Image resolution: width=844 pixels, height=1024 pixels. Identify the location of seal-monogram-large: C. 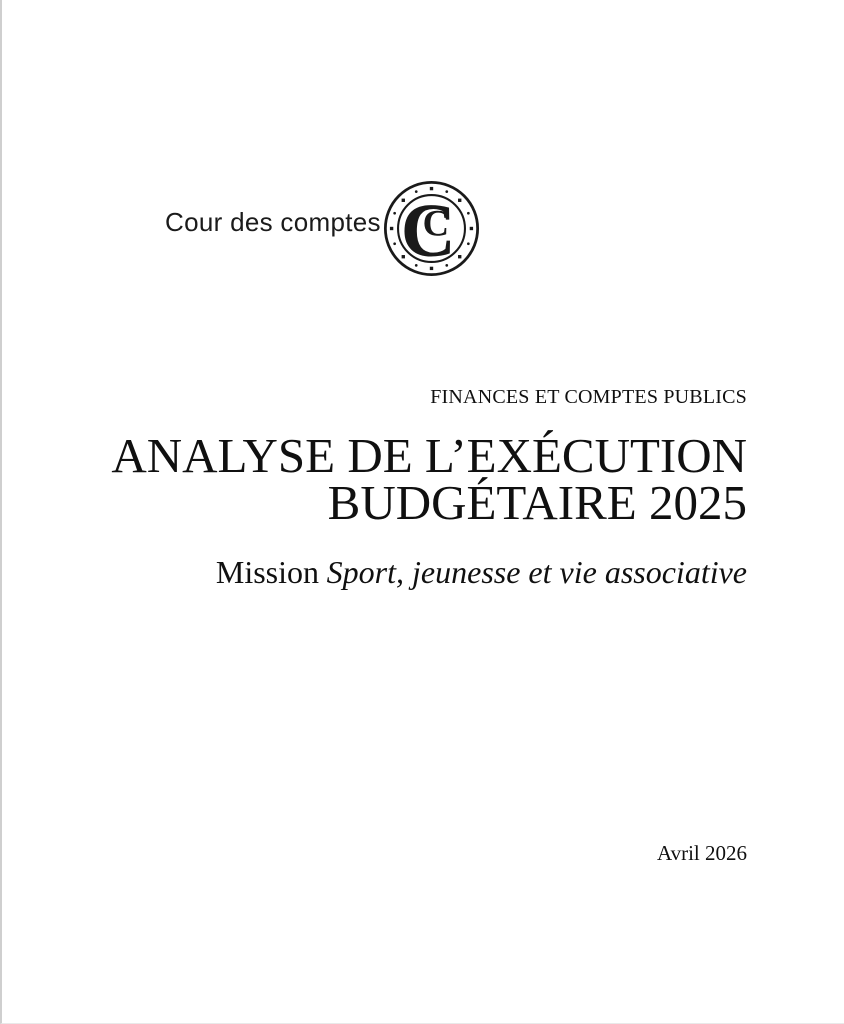
(428, 231).